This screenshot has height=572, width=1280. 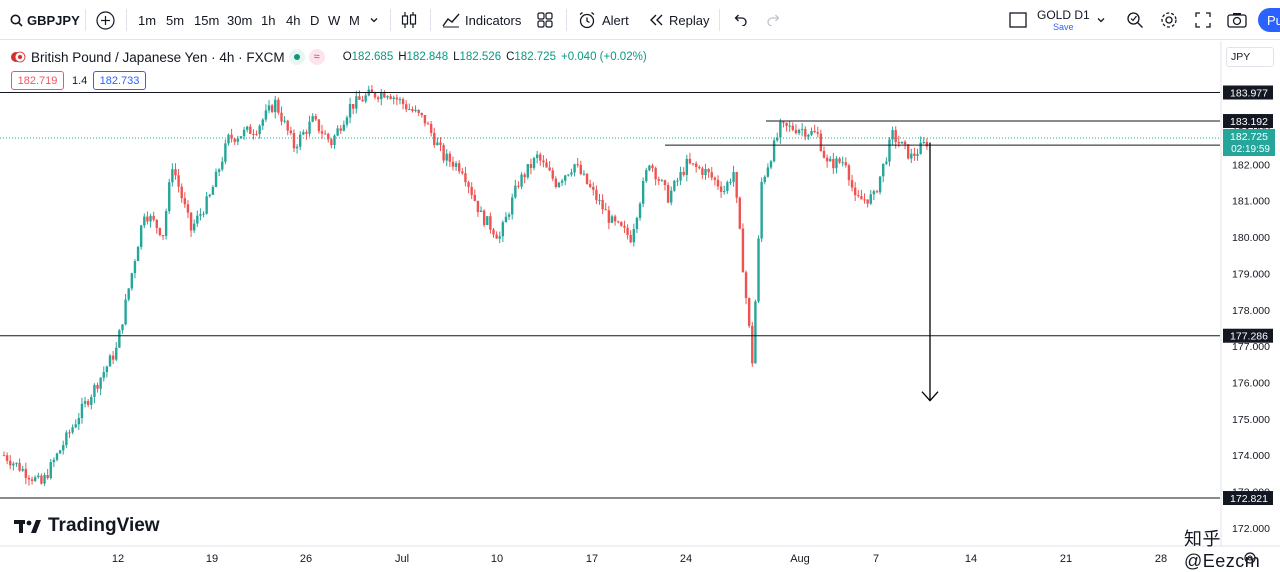 I want to click on timeframe-M: M, so click(x=354, y=20).